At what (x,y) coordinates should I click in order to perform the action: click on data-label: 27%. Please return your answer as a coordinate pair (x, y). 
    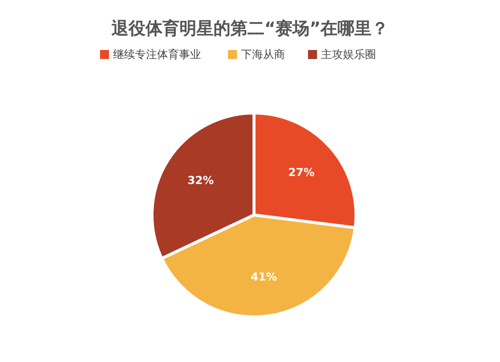
    Looking at the image, I should click on (301, 173).